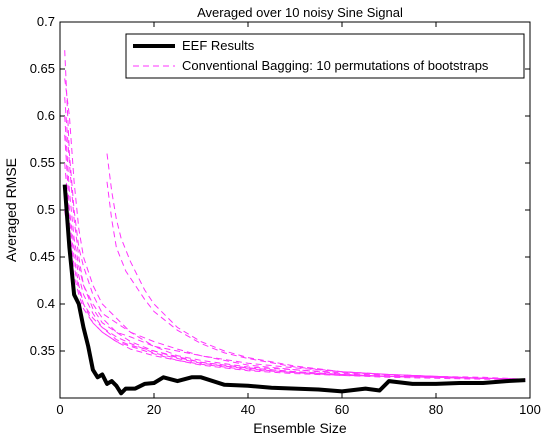 The height and width of the screenshot is (440, 550). I want to click on x-tick-label: 100, so click(530, 409).